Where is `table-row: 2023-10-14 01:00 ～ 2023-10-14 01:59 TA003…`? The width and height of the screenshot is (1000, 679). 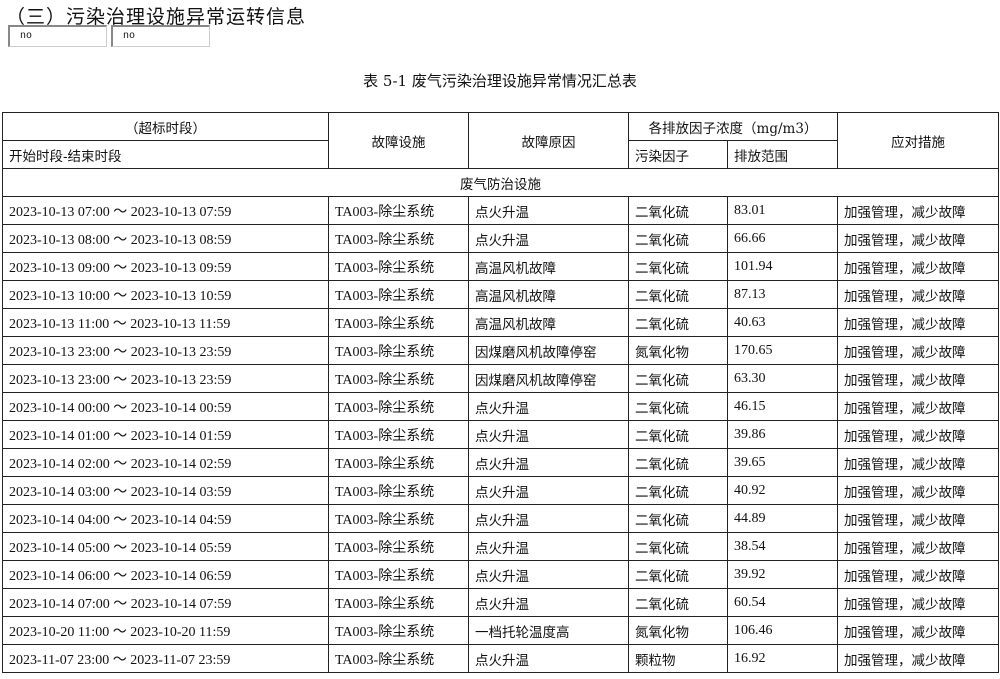
table-row: 2023-10-14 01:00 ～ 2023-10-14 01:59 TA003… is located at coordinates (501, 434).